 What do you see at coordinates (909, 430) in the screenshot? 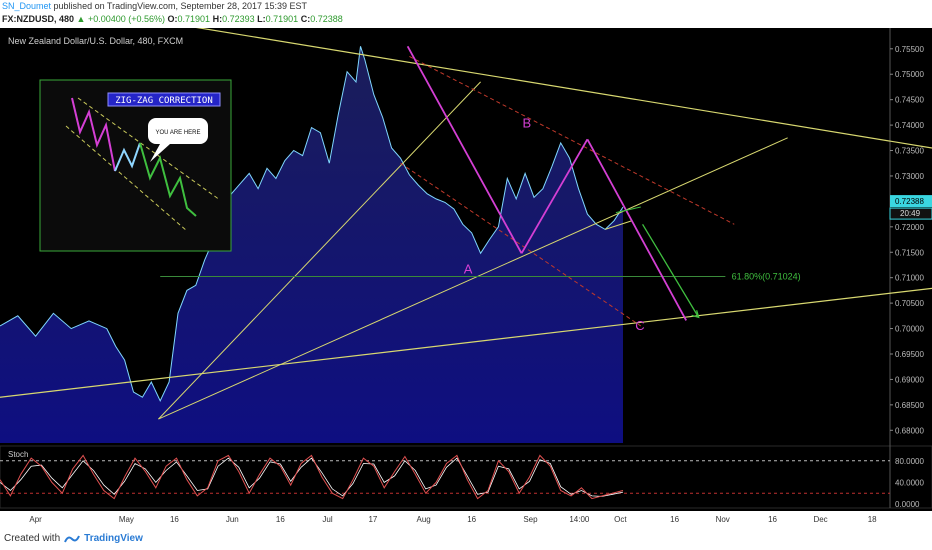
I see `price-tick-label: 0.68000` at bounding box center [909, 430].